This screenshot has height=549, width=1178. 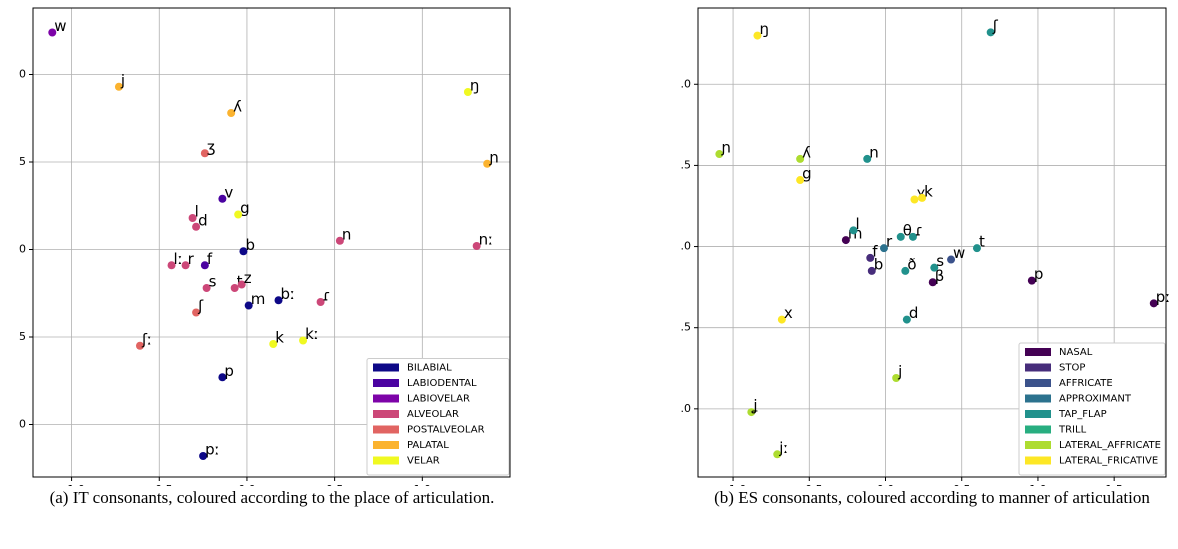 I want to click on point-label: θ, so click(x=907, y=230).